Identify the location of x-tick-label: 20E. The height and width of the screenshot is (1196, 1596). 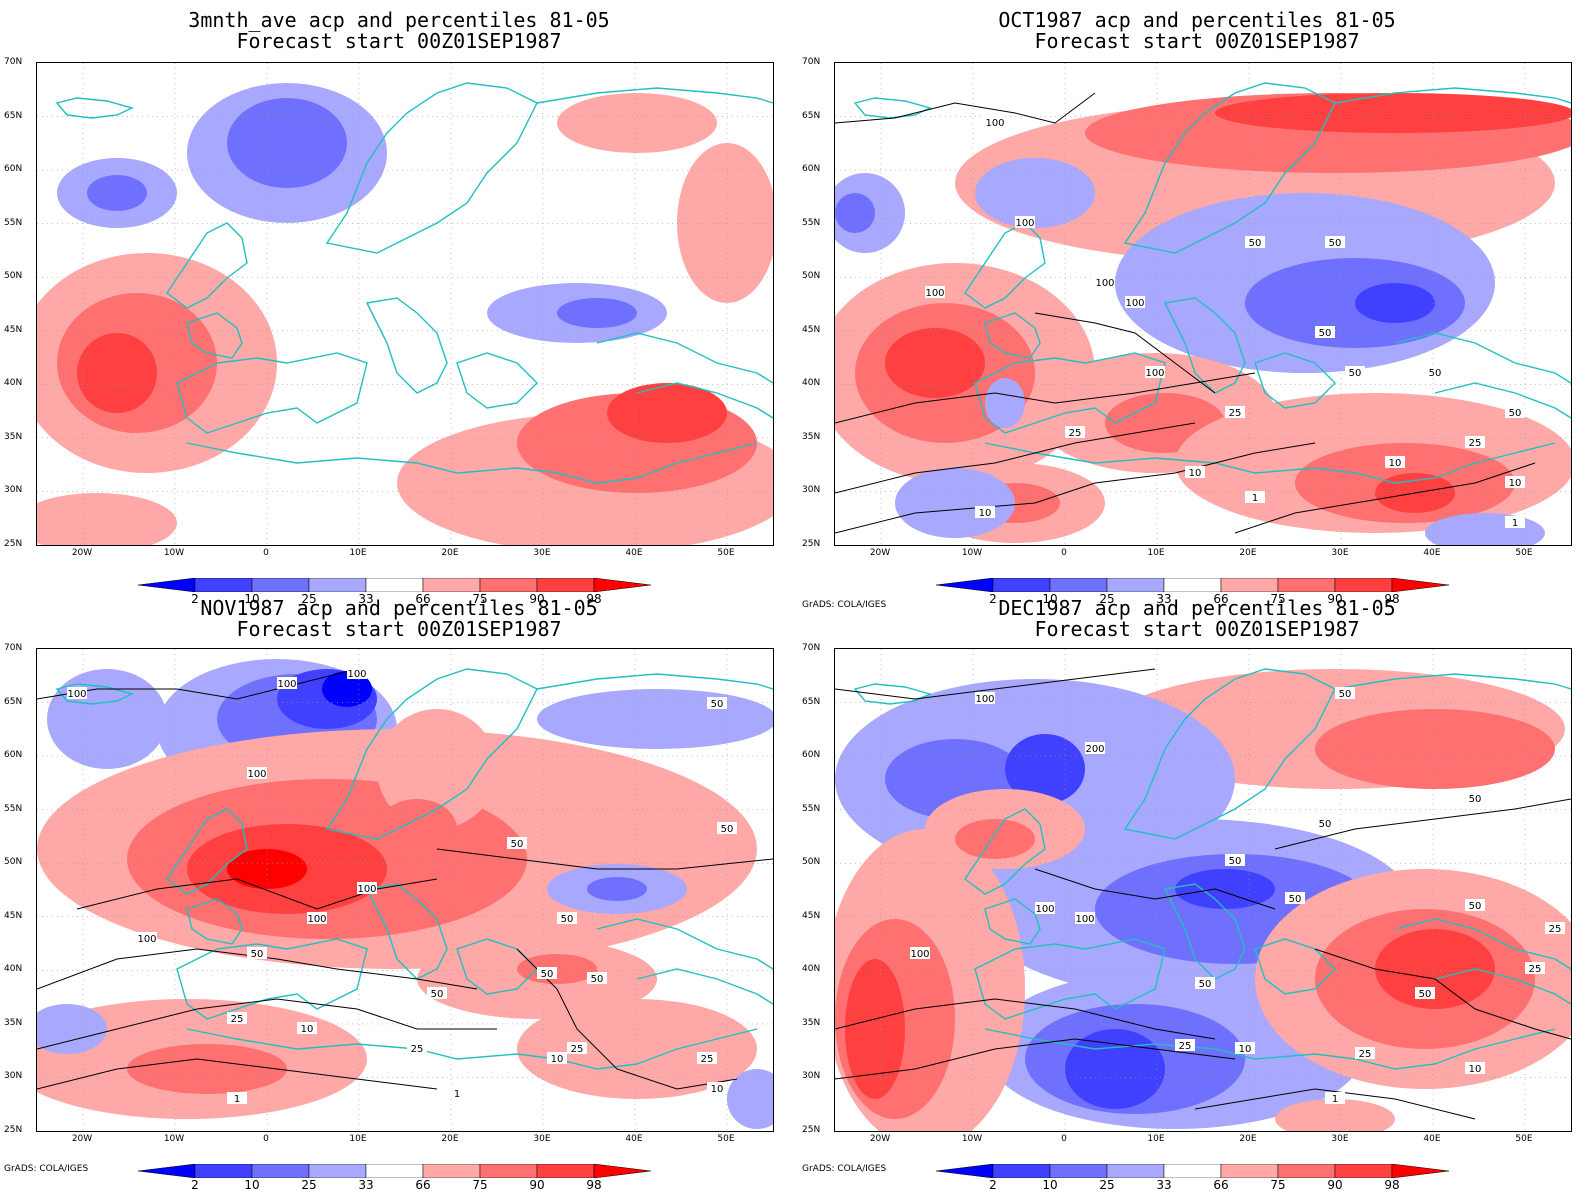
(1248, 1139).